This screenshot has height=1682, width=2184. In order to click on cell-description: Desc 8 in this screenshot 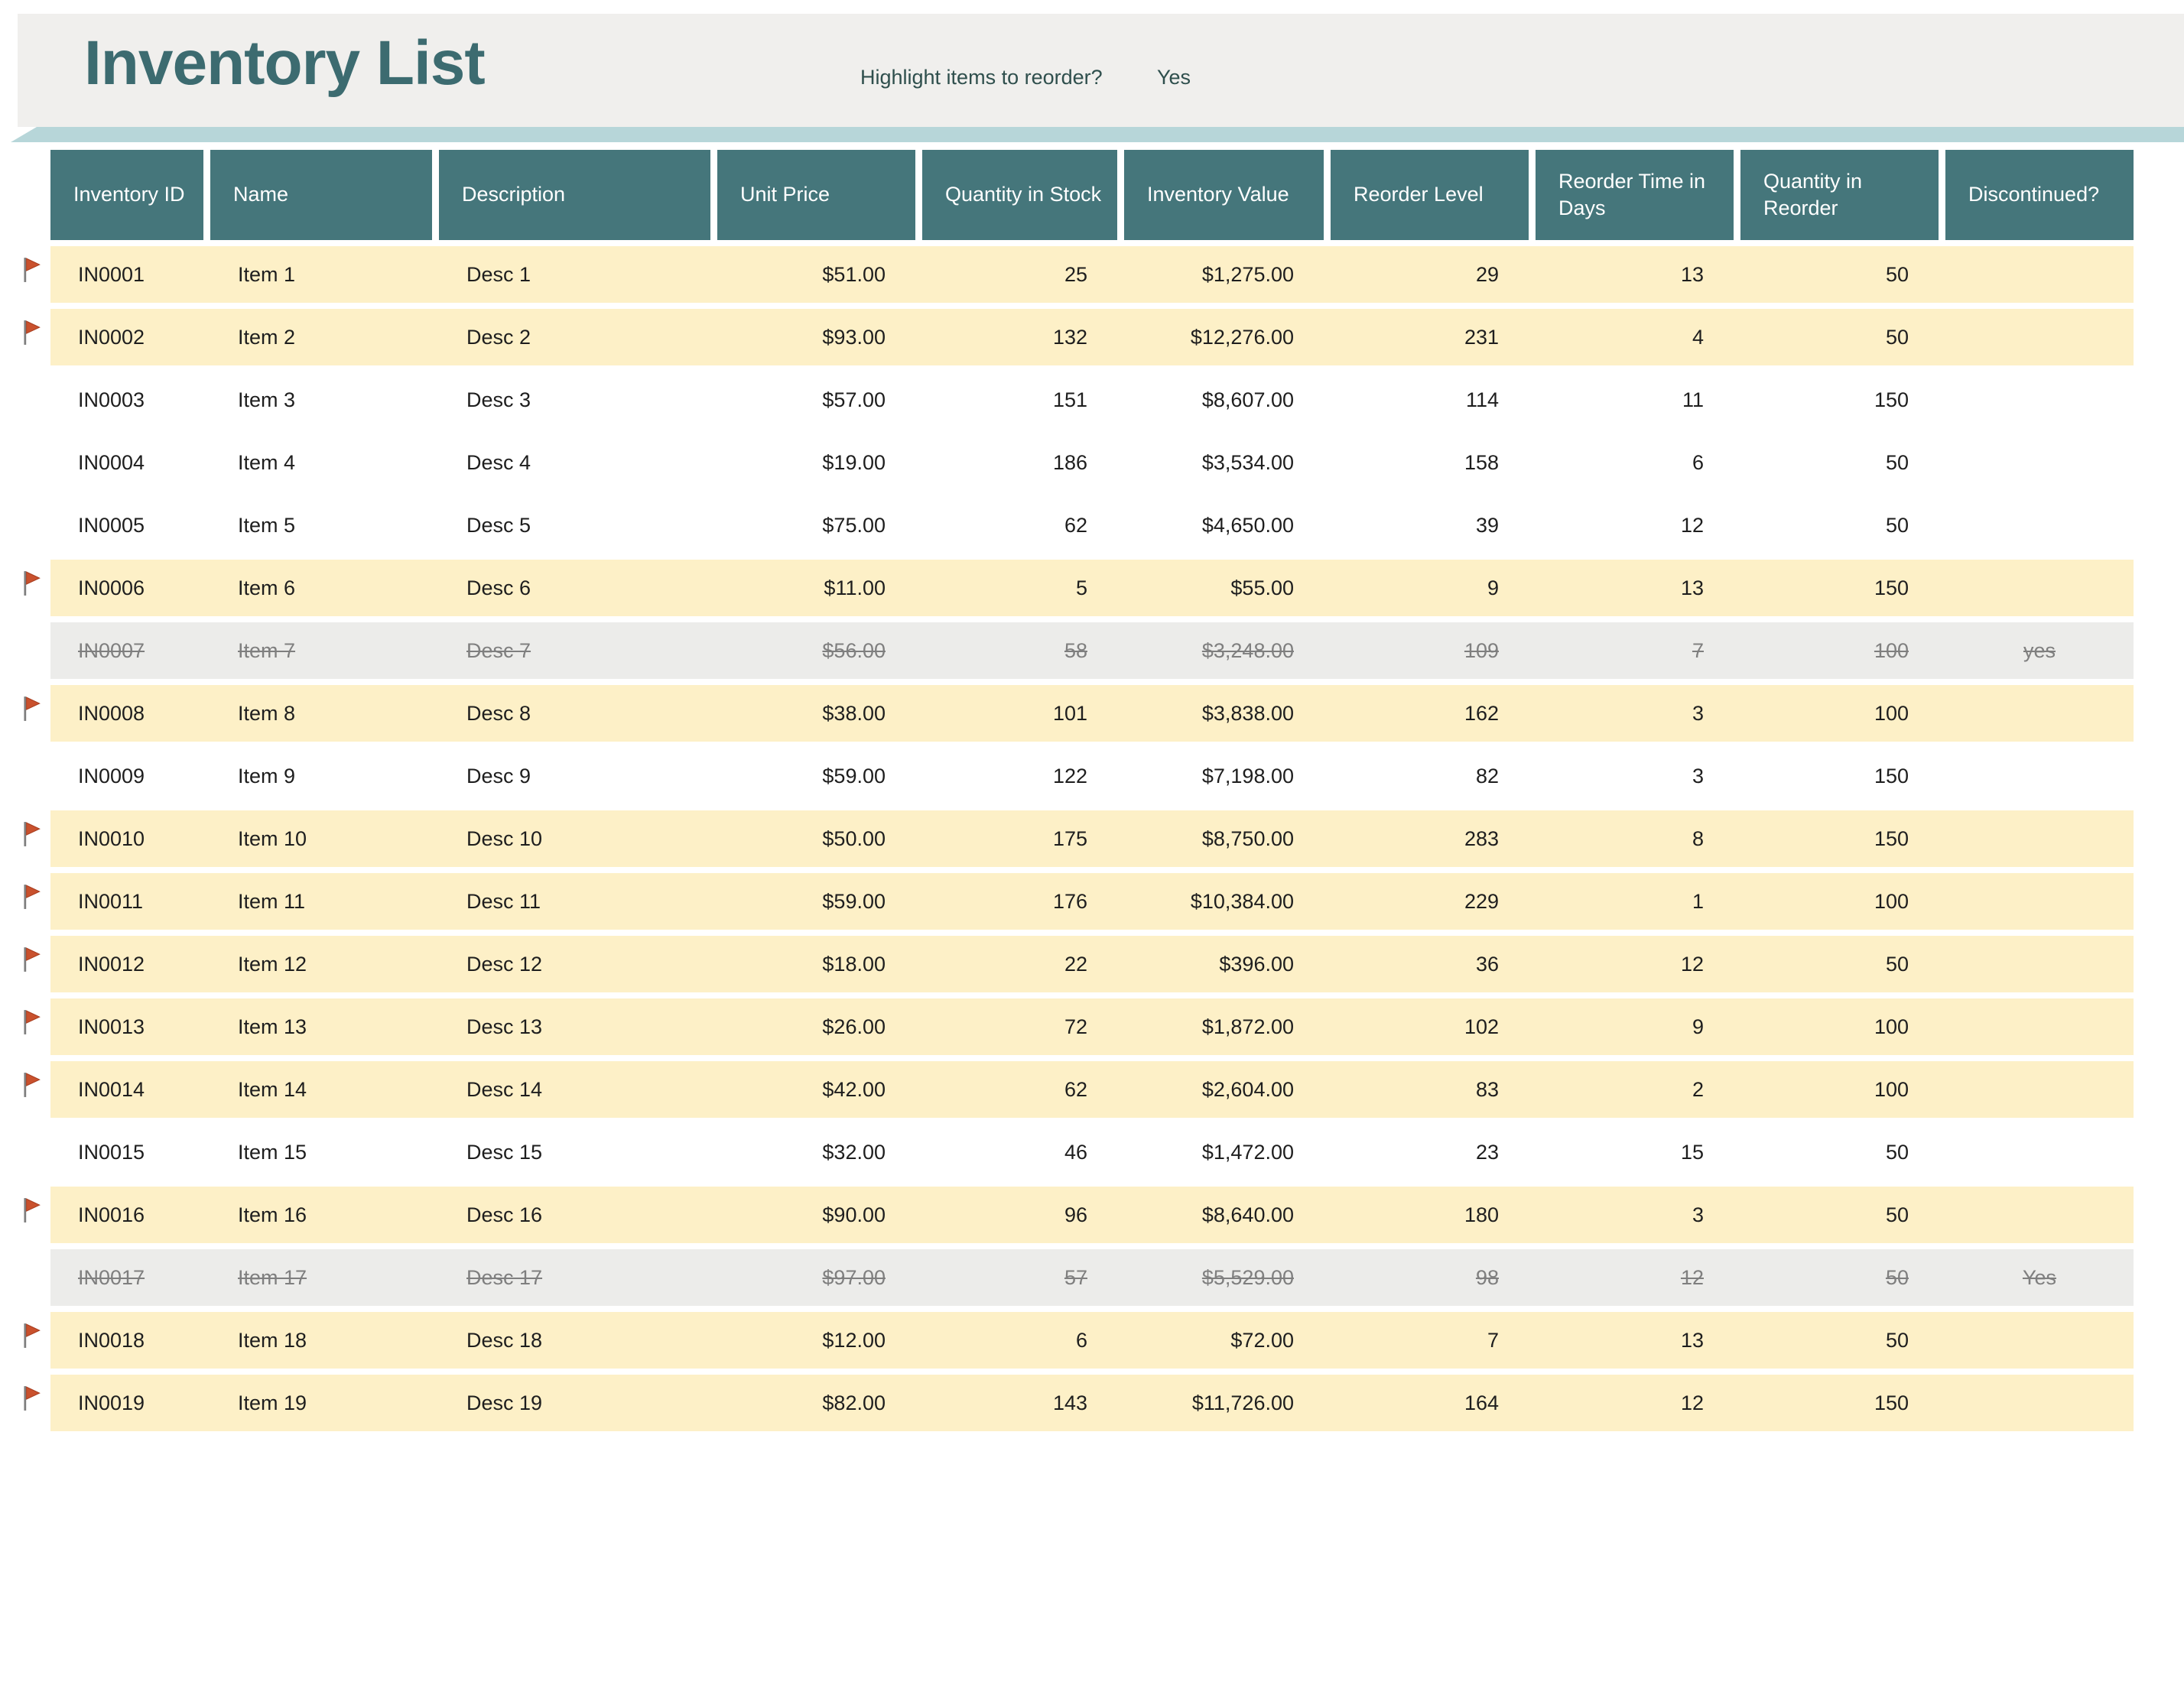, I will do `click(498, 713)`.